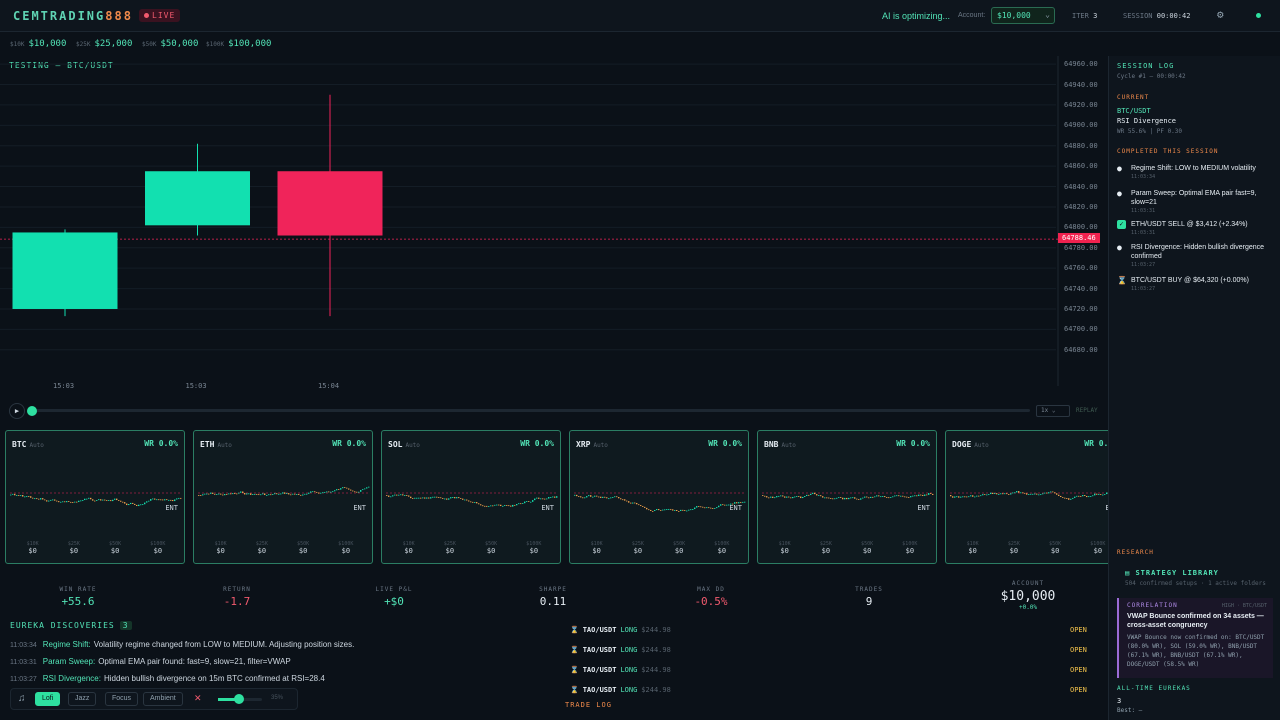 This screenshot has height=720, width=1280. I want to click on speed-select: 1x ⌄, so click(1053, 411).